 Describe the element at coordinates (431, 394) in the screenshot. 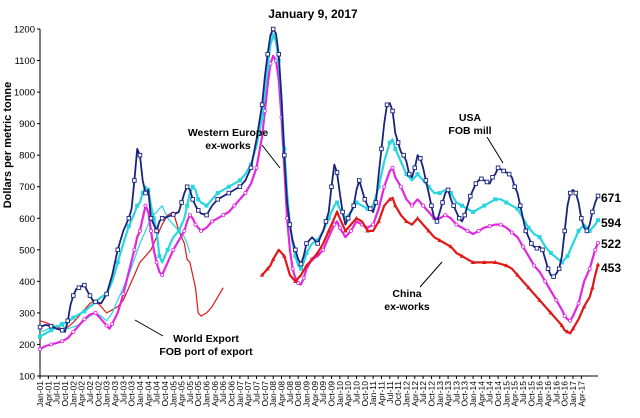

I see `x-tick-label: Oct-12` at that location.